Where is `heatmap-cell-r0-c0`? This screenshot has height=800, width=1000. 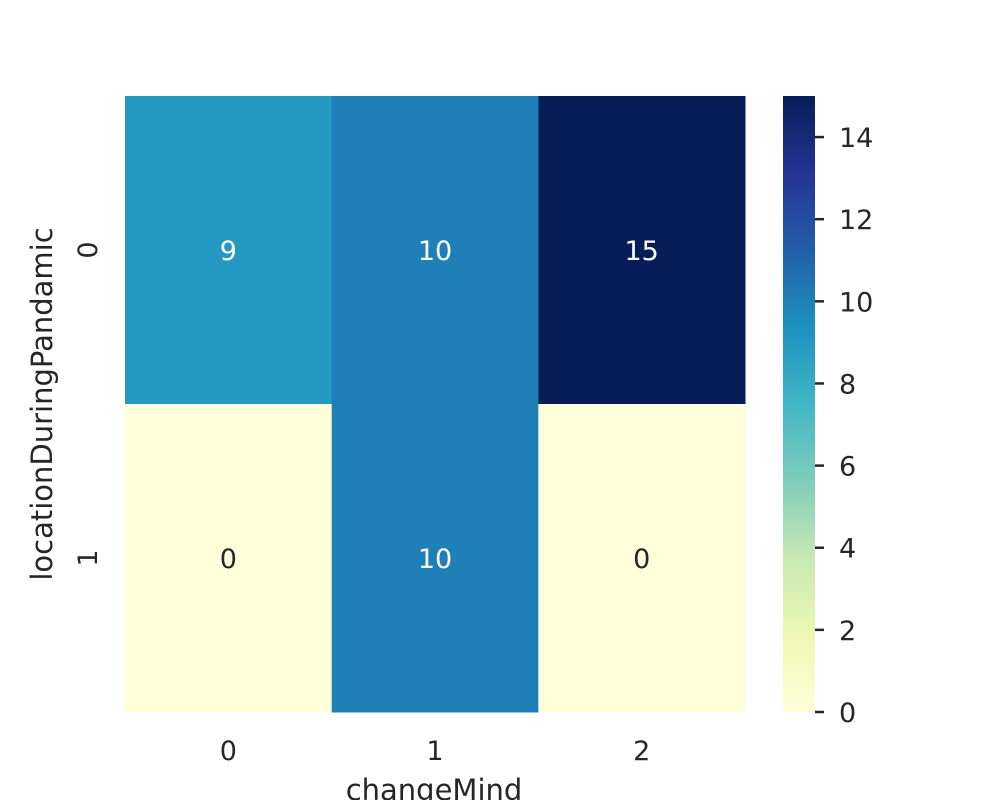 heatmap-cell-r0-c0 is located at coordinates (229, 250).